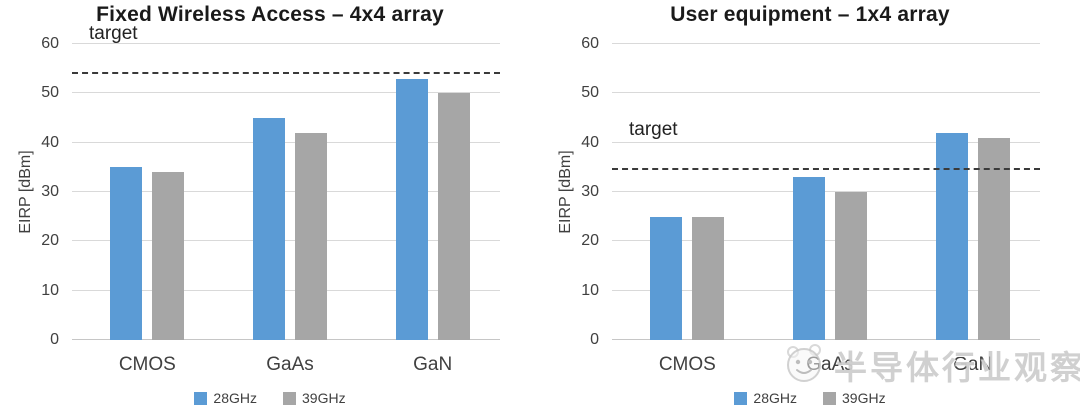 Image resolution: width=1080 pixels, height=414 pixels. I want to click on chart-title: User equipment – 1x4 array, so click(810, 14).